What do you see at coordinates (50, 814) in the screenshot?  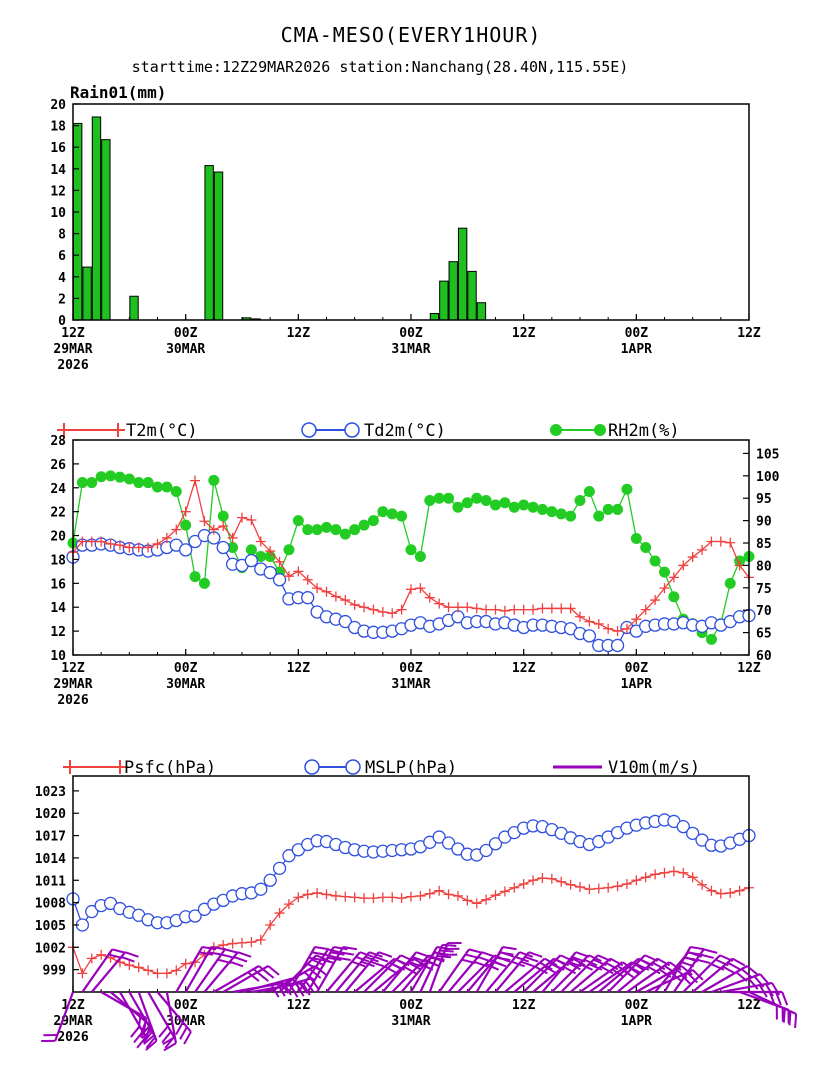 I see `y-tick-label: 1020` at bounding box center [50, 814].